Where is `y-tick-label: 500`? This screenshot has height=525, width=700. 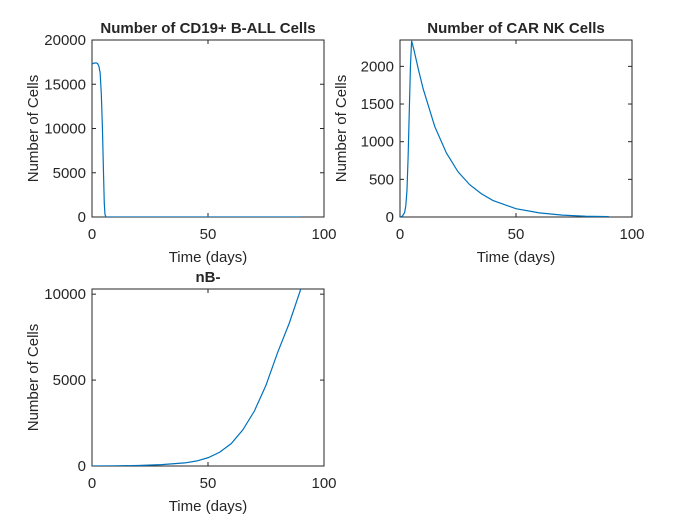
y-tick-label: 500 is located at coordinates (381, 179).